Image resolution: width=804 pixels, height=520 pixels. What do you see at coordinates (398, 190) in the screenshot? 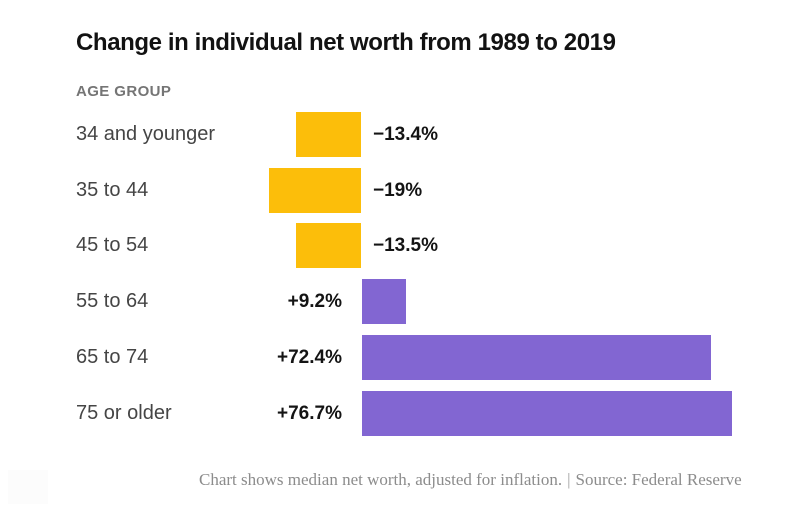
I see `value-label: −19%` at bounding box center [398, 190].